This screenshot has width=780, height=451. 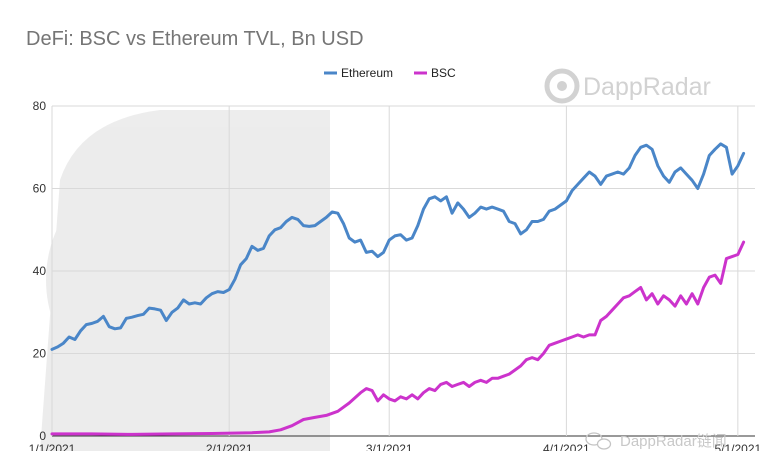 I want to click on wechat-icon, so click(x=598, y=441).